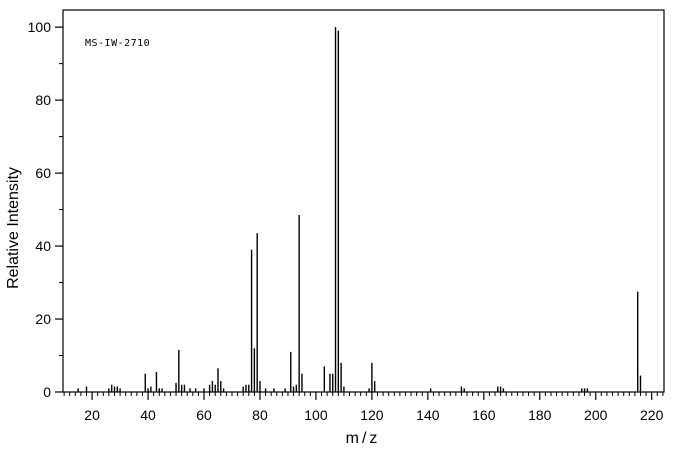 Image resolution: width=676 pixels, height=455 pixels. Describe the element at coordinates (40, 209) in the screenshot. I see `y-axis-tick-labels: 0 20 40 60 80 100` at that location.